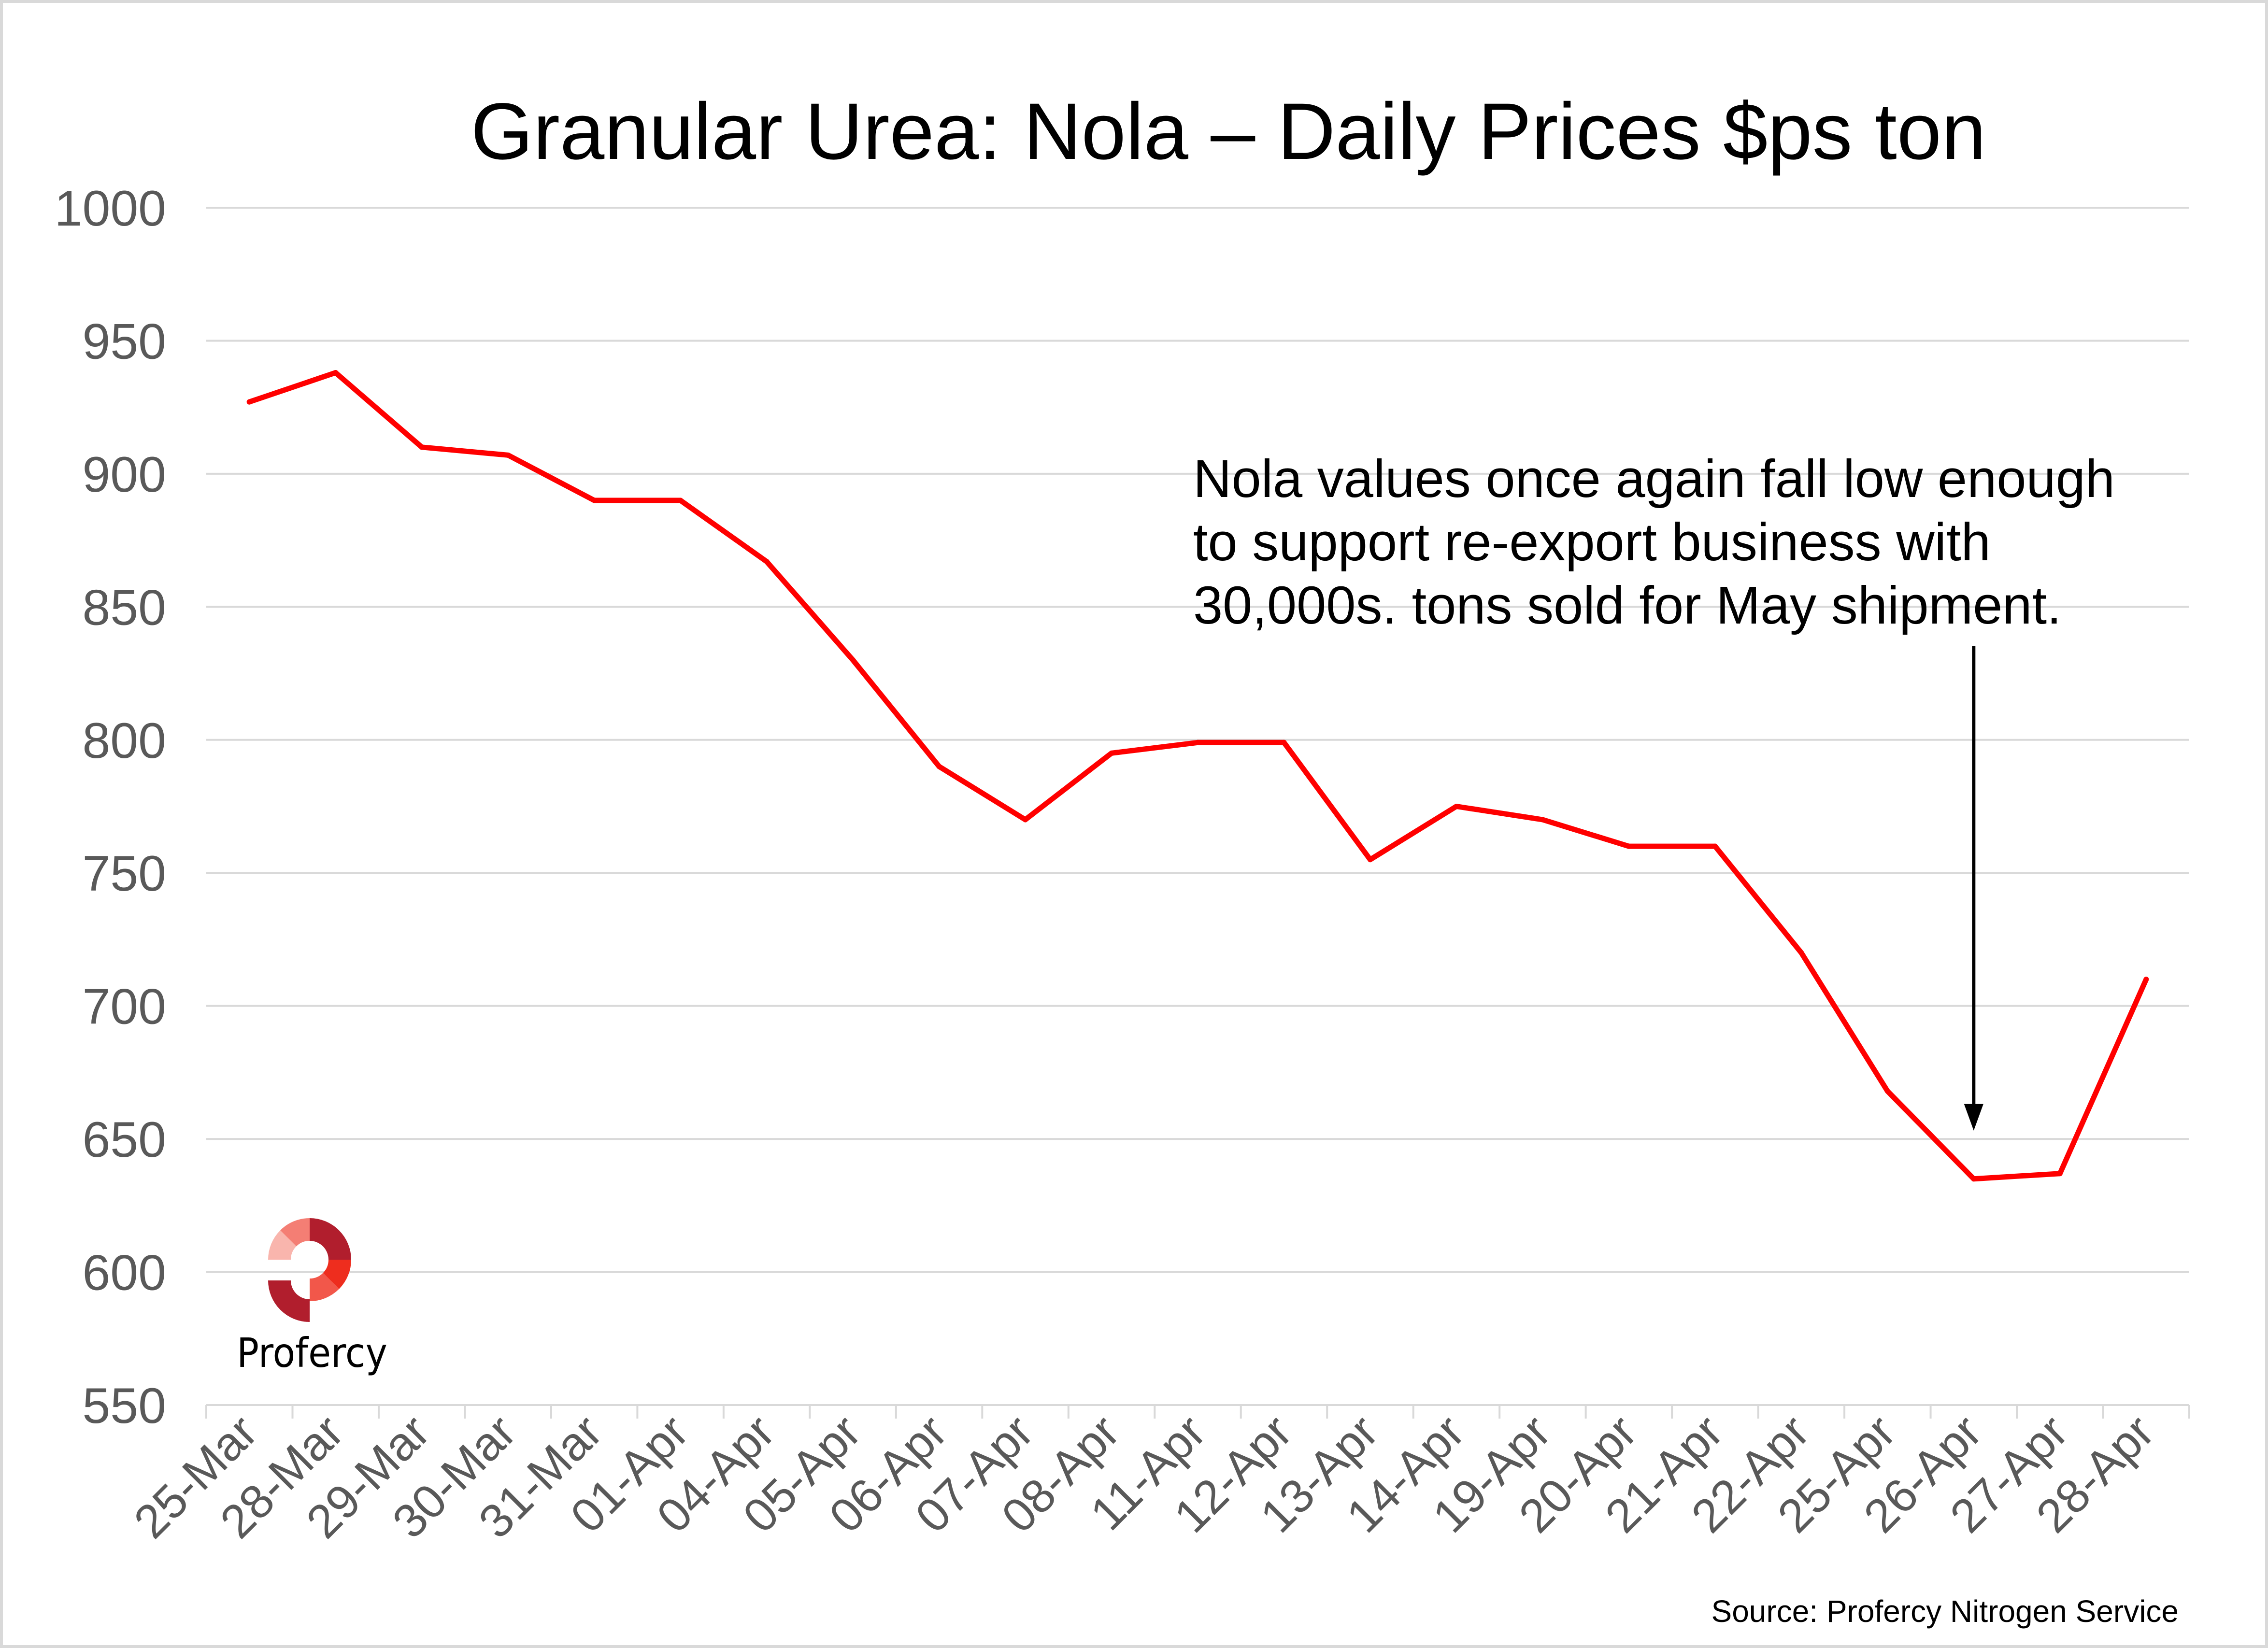  Describe the element at coordinates (312, 1353) in the screenshot. I see `logo-wordmark: Profercy` at that location.